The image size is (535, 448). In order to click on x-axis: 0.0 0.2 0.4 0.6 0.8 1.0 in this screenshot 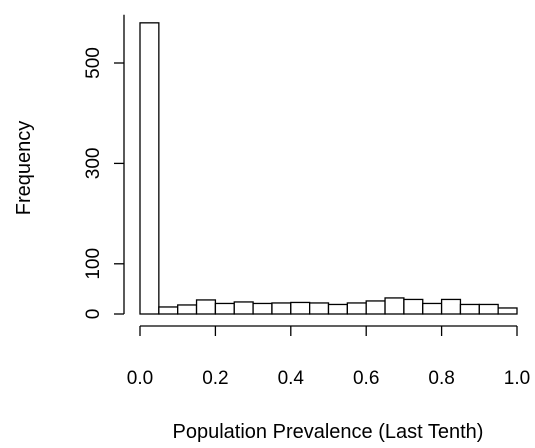, I will do `click(328, 357)`.